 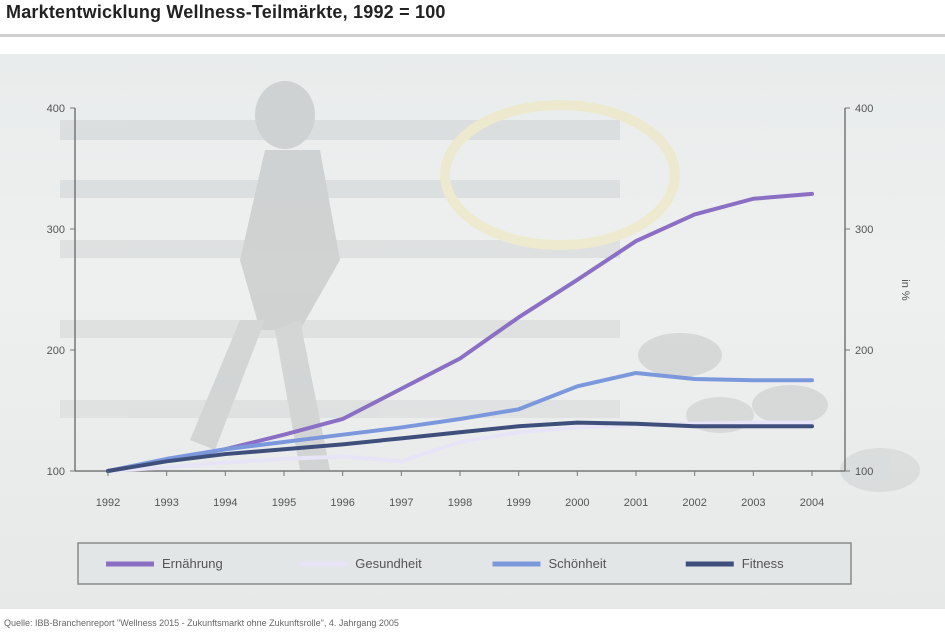 What do you see at coordinates (192, 563) in the screenshot?
I see `legend-label-ernährung: Ernährung` at bounding box center [192, 563].